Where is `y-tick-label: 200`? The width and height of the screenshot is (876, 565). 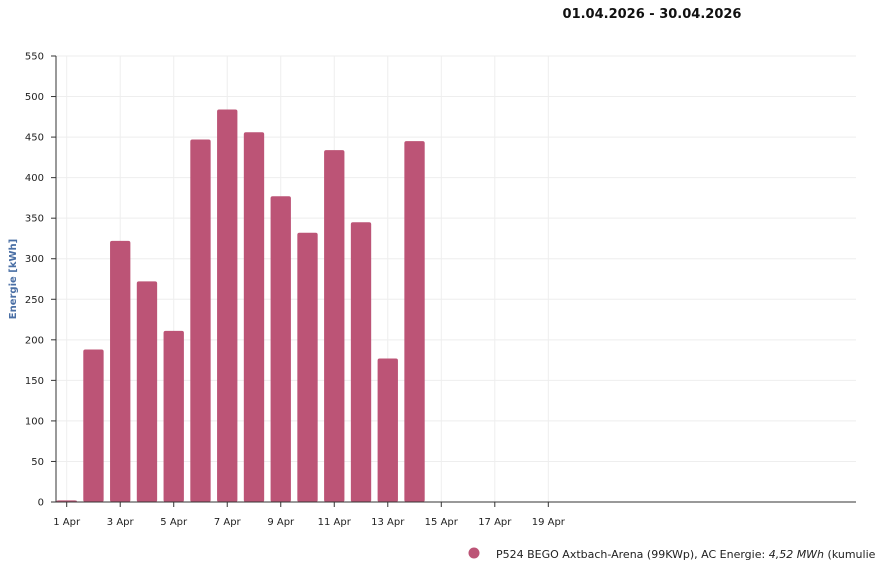
y-tick-label: 200 is located at coordinates (34, 340).